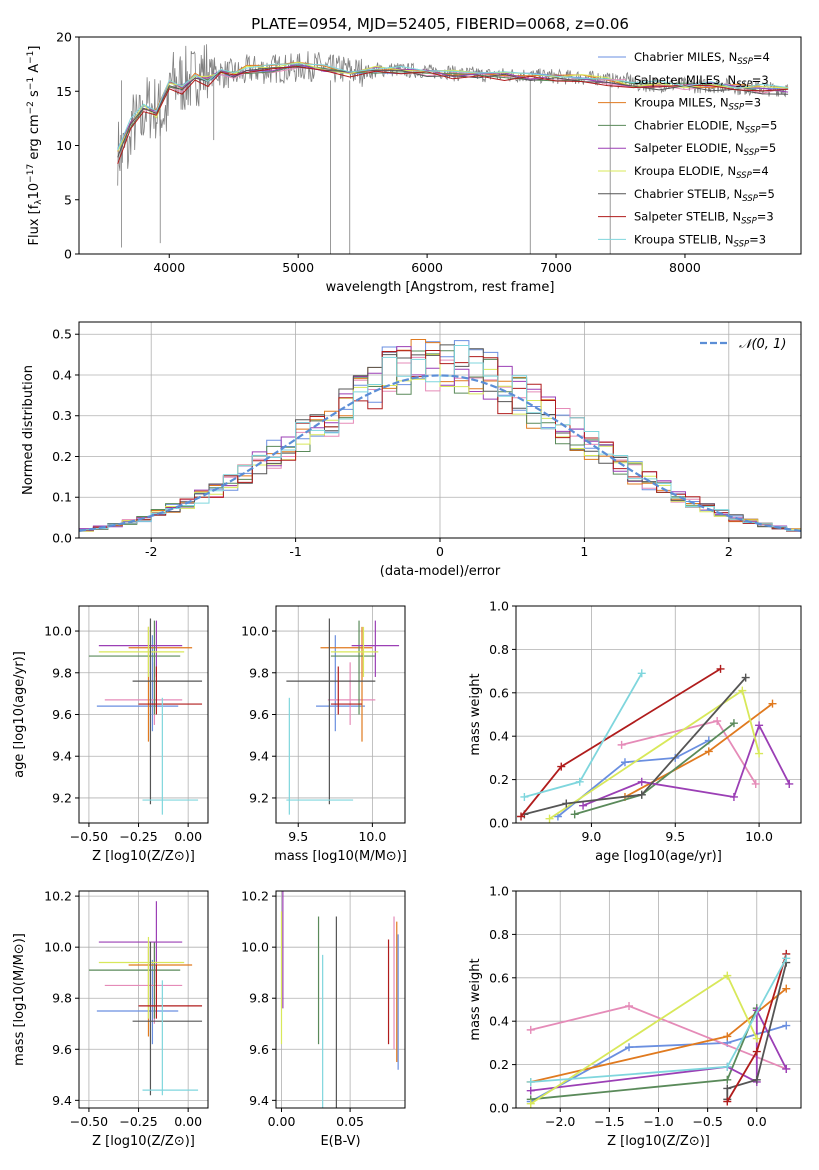 This screenshot has width=819, height=1170. I want to click on y-tick-label: 15, so click(64, 91).